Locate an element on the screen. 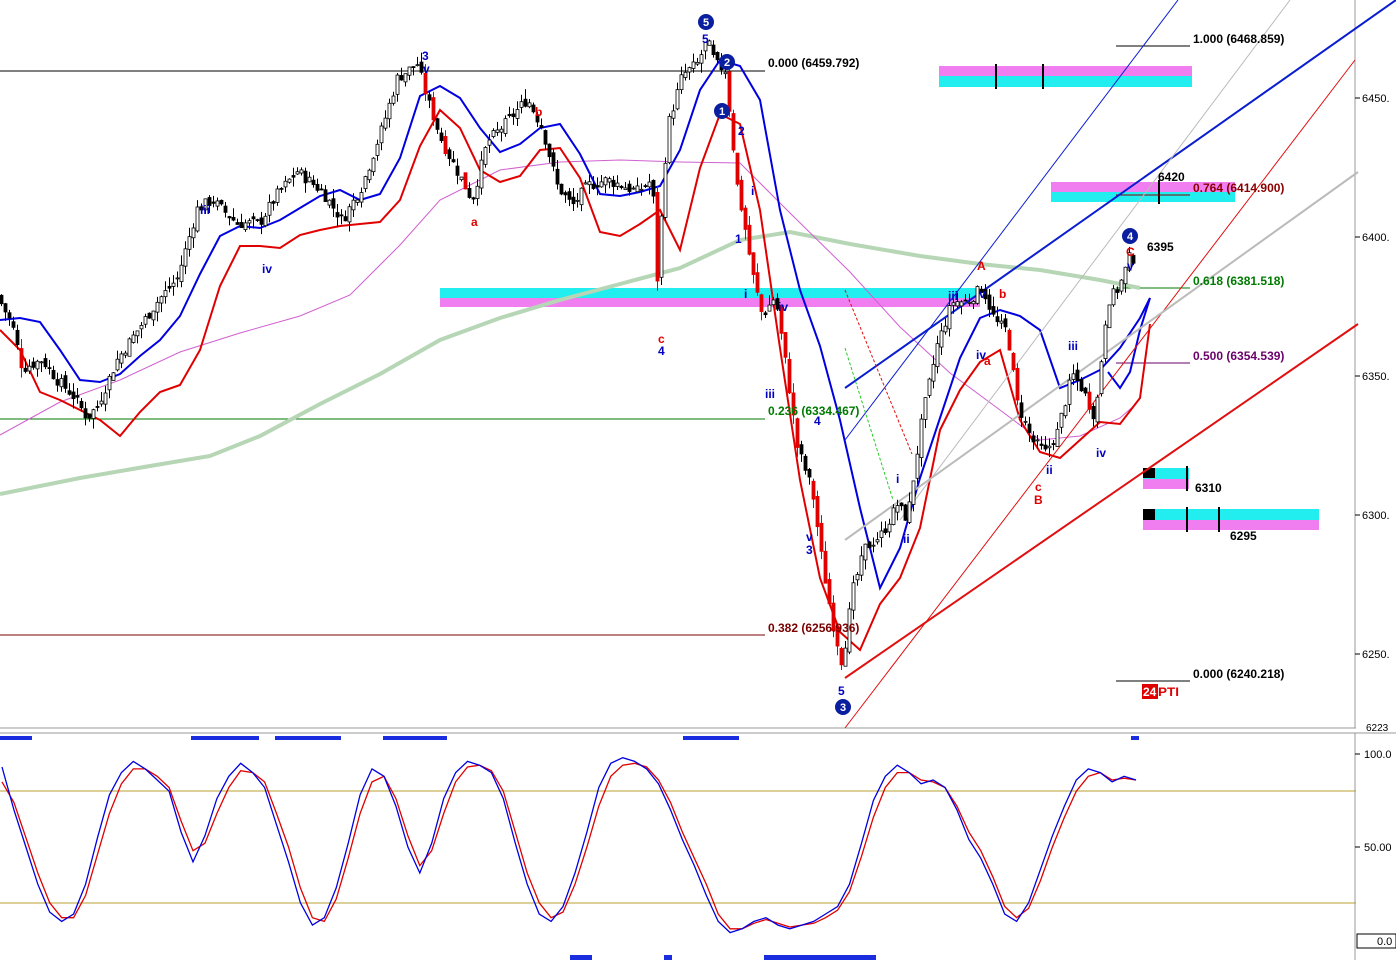  price-label: 6295 is located at coordinates (1243, 536).